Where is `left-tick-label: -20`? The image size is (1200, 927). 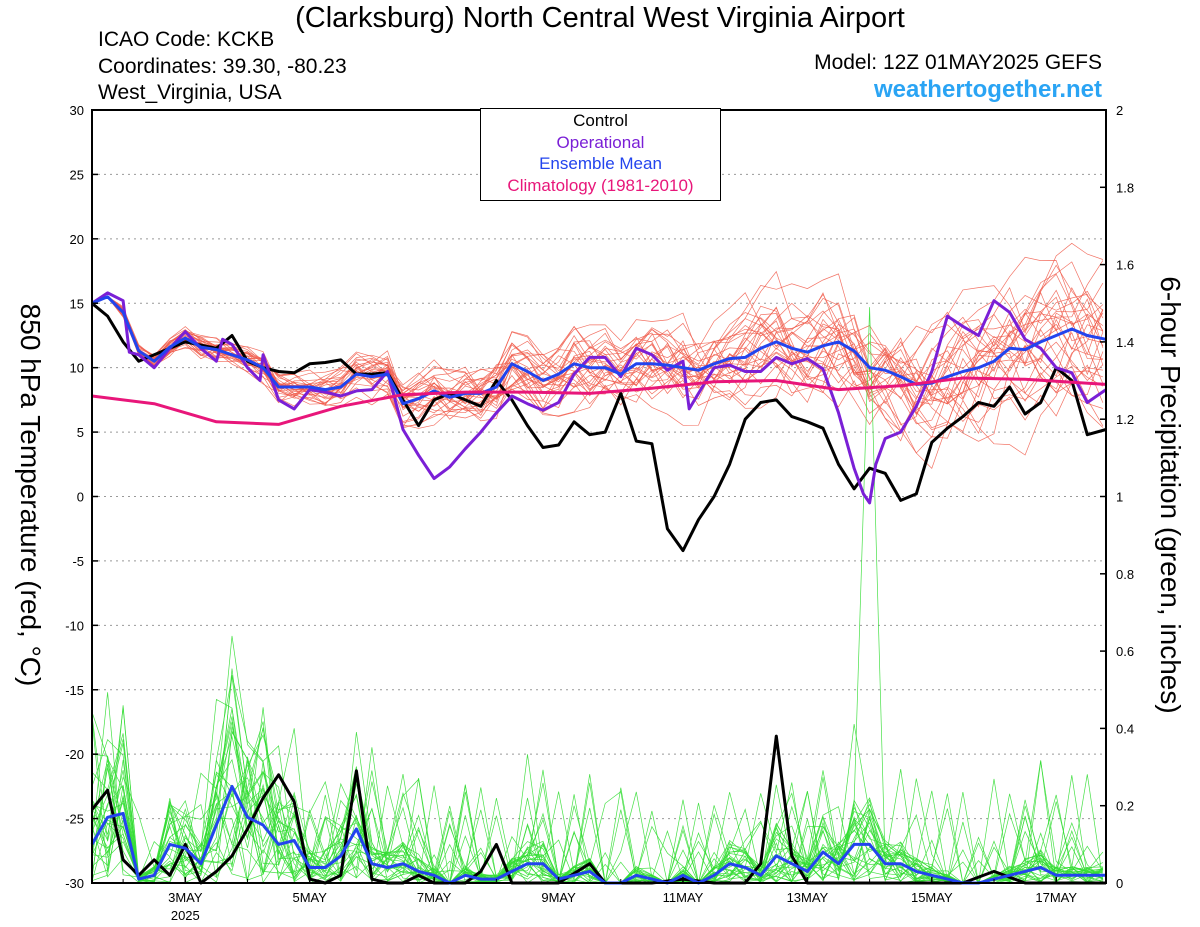 left-tick-label: -20 is located at coordinates (74, 754).